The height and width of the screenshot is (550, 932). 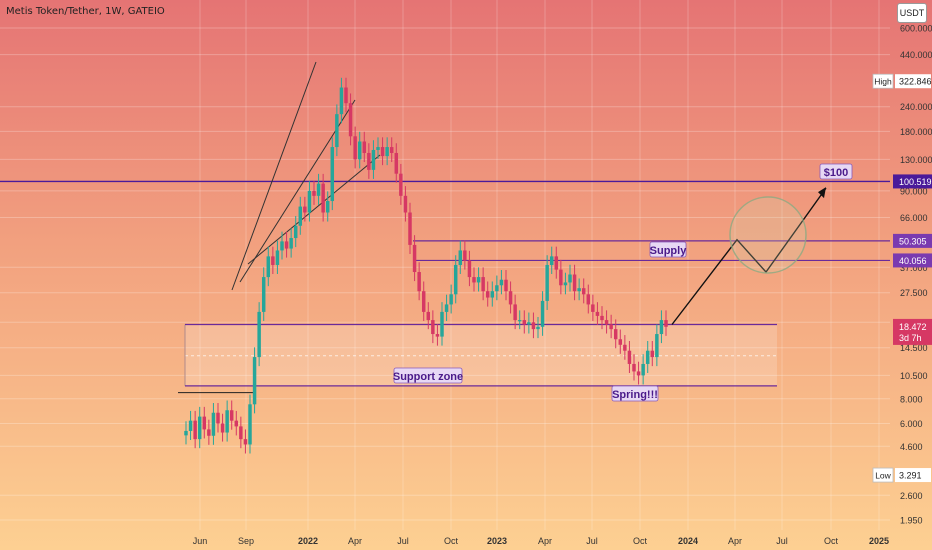 I want to click on last-price-box, so click(x=912, y=331).